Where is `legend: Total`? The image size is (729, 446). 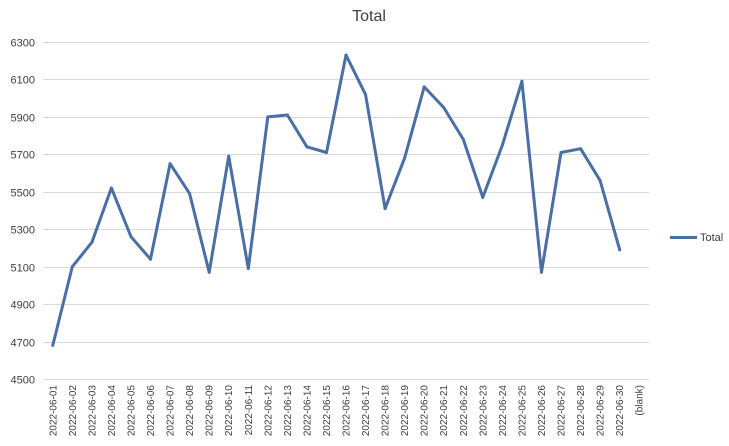
legend: Total is located at coordinates (696, 238).